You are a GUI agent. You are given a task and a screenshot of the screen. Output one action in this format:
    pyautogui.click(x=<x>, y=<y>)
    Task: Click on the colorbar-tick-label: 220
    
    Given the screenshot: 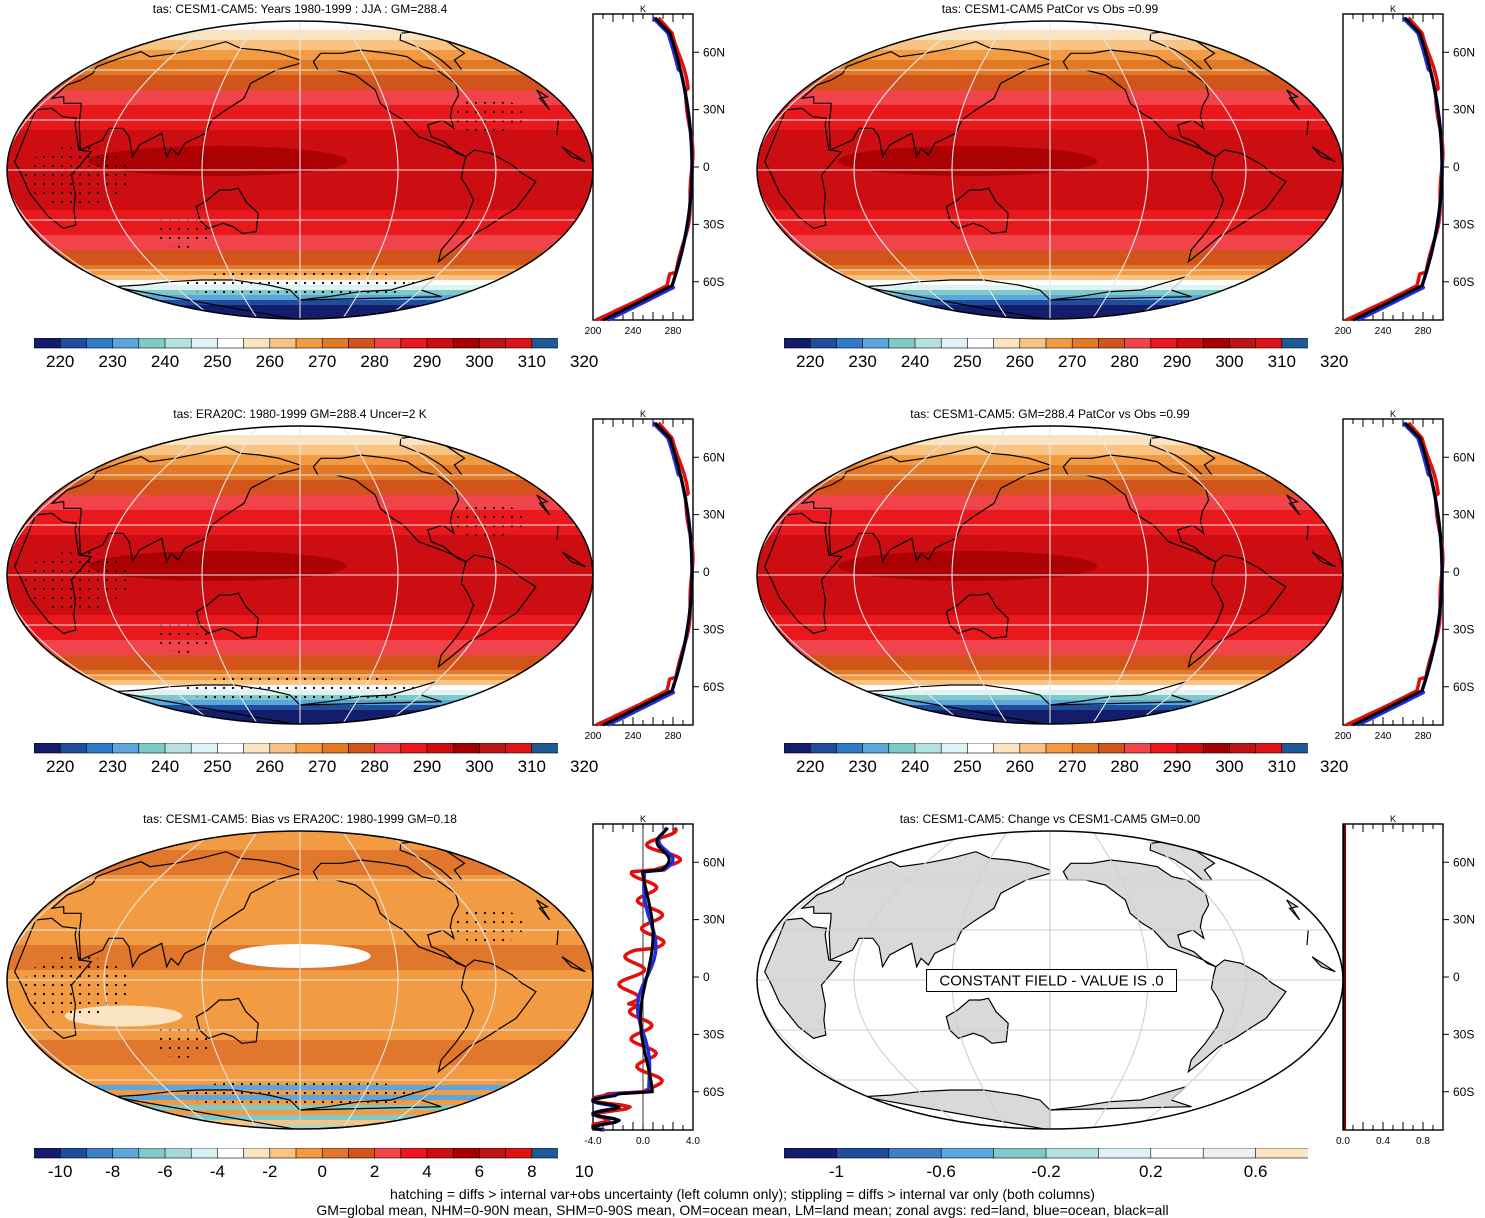 What is the action you would take?
    pyautogui.click(x=810, y=361)
    